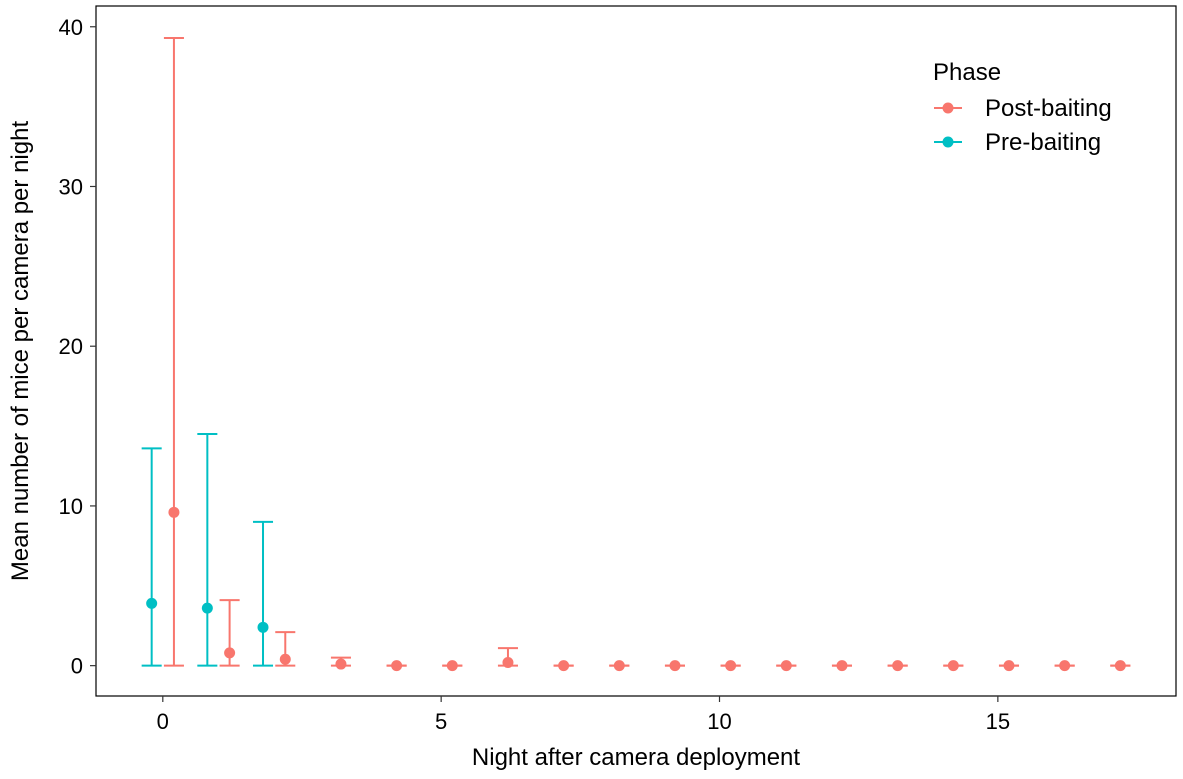 This screenshot has height=779, width=1183. I want to click on y-tick-label: 10, so click(71, 506).